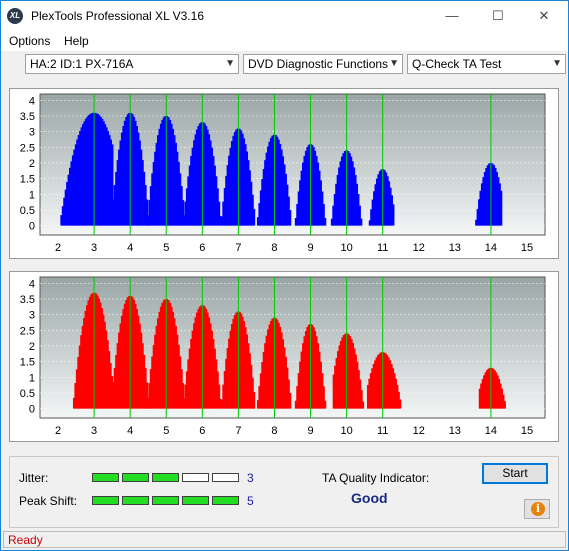 The width and height of the screenshot is (569, 551). Describe the element at coordinates (486, 64) in the screenshot. I see `test-select: Q-Check TA Test ▼` at that location.